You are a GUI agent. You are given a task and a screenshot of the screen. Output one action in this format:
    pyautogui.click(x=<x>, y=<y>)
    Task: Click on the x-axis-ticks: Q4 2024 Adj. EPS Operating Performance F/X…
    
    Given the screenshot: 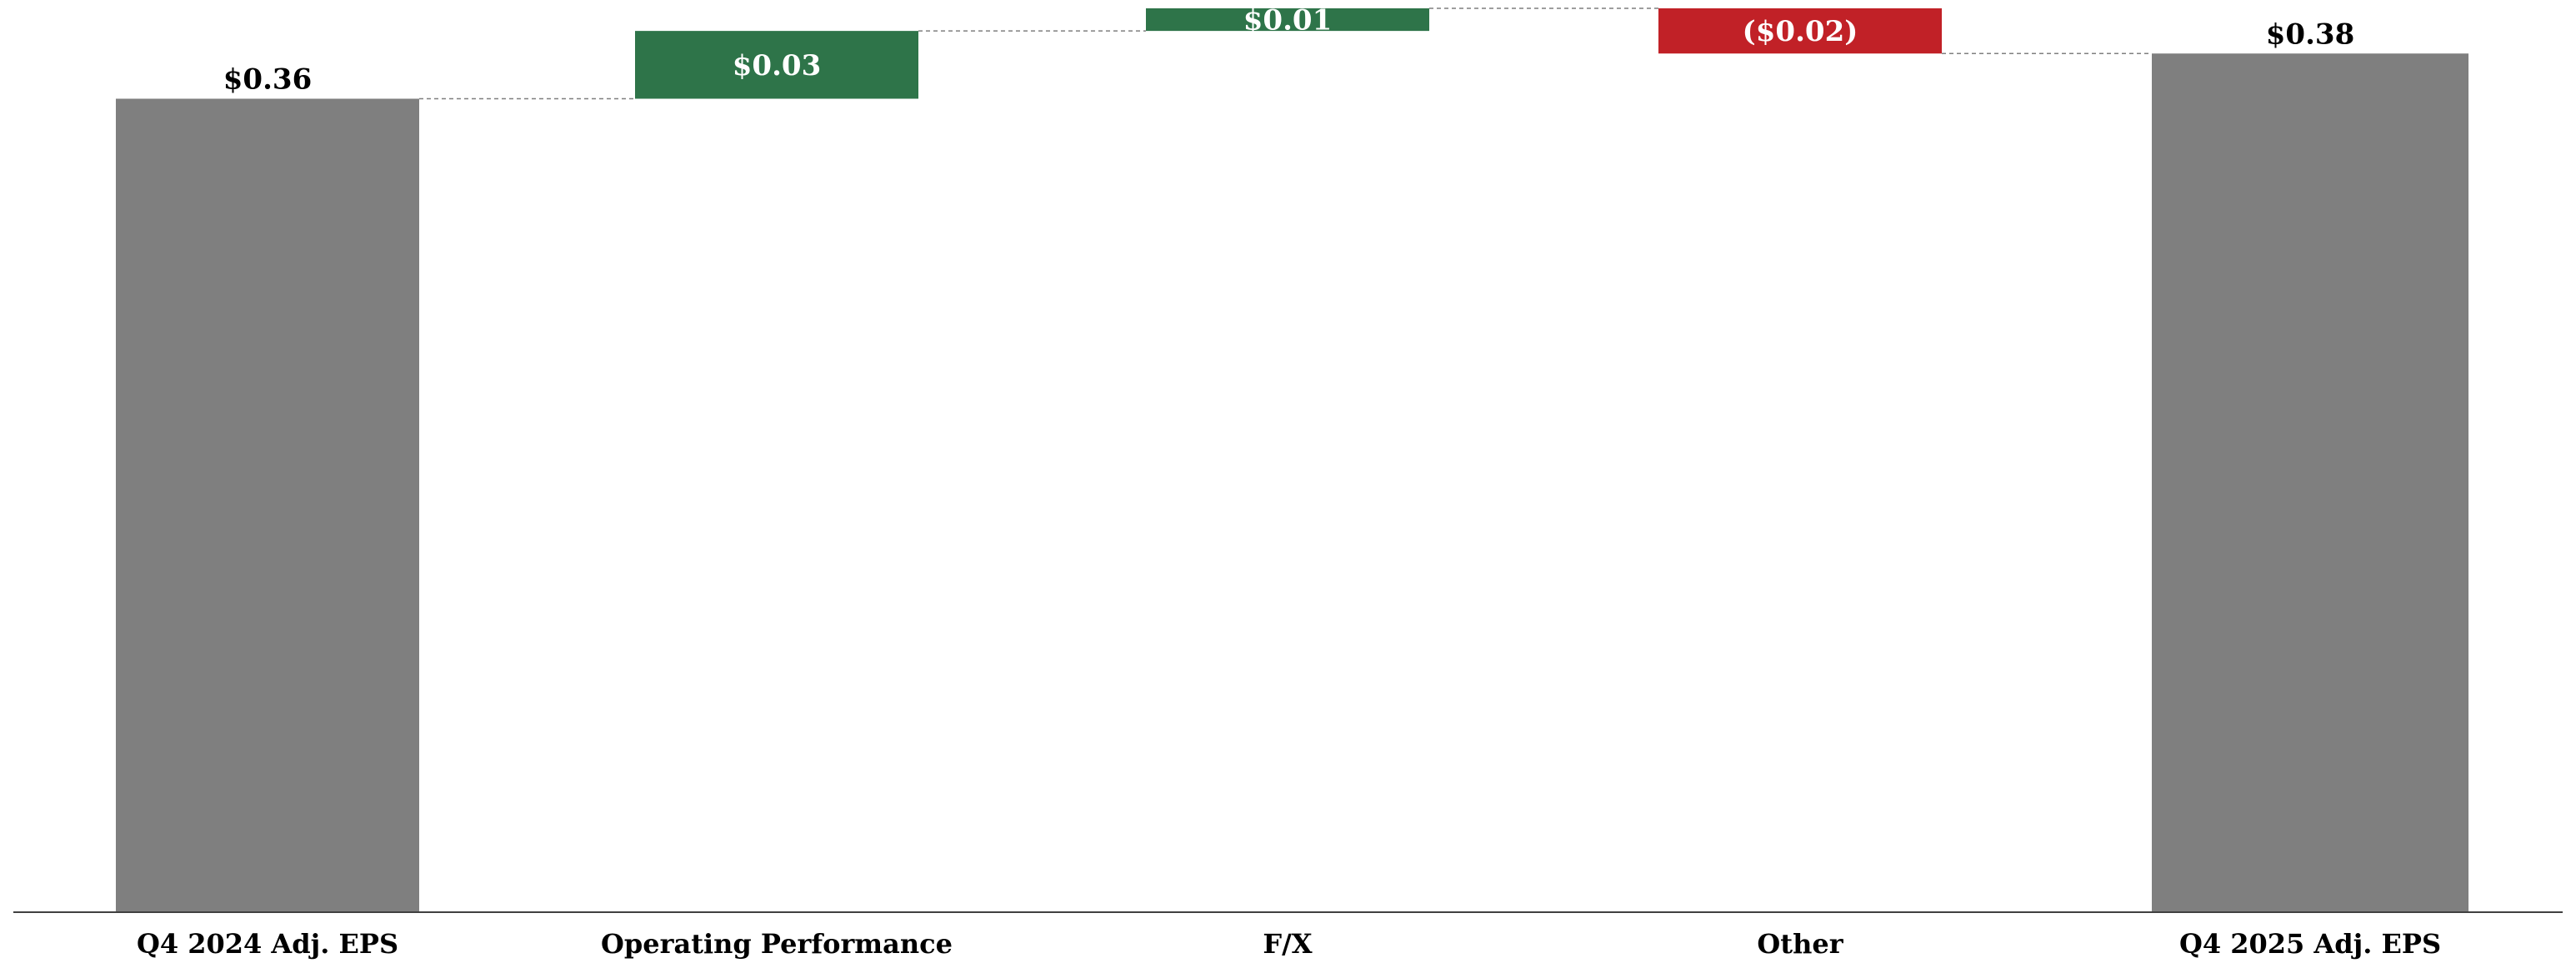 What is the action you would take?
    pyautogui.click(x=1289, y=944)
    